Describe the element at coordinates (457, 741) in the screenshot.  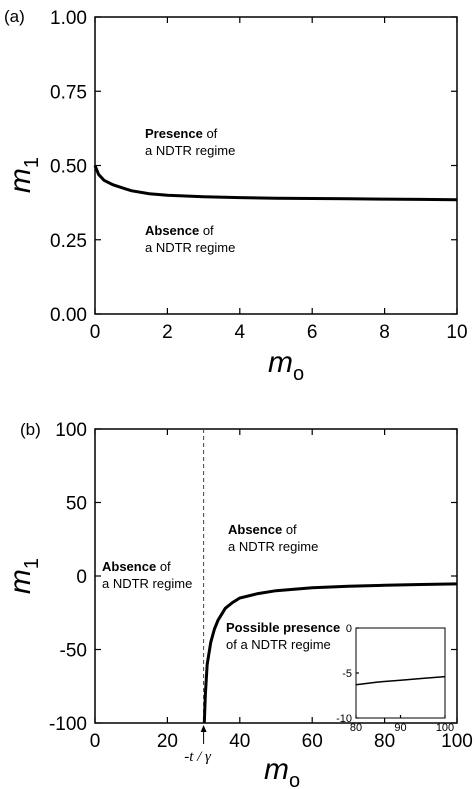
I see `panel-b-x-tick-label: 100` at that location.